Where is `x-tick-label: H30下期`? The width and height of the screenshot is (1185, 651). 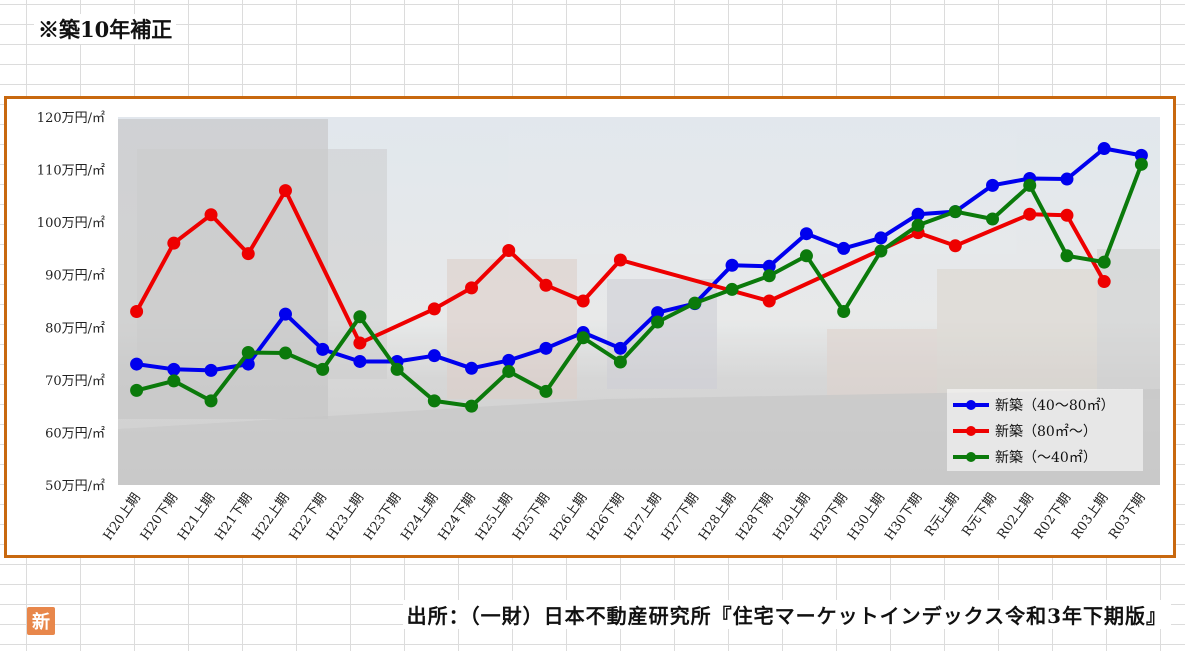 x-tick-label: H30下期 is located at coordinates (903, 517).